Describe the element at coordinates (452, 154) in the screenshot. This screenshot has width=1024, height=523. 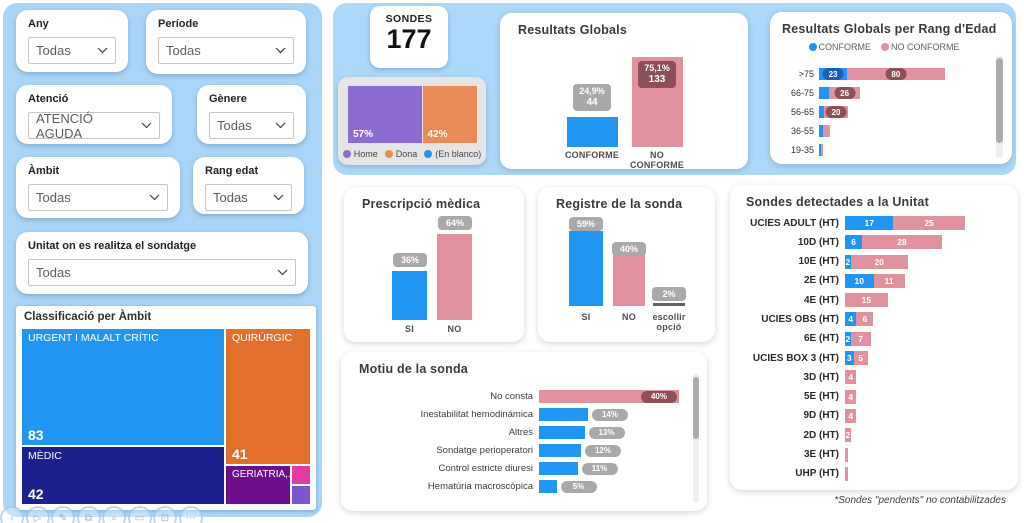
I see `gender-legend-item: (En blanco)` at that location.